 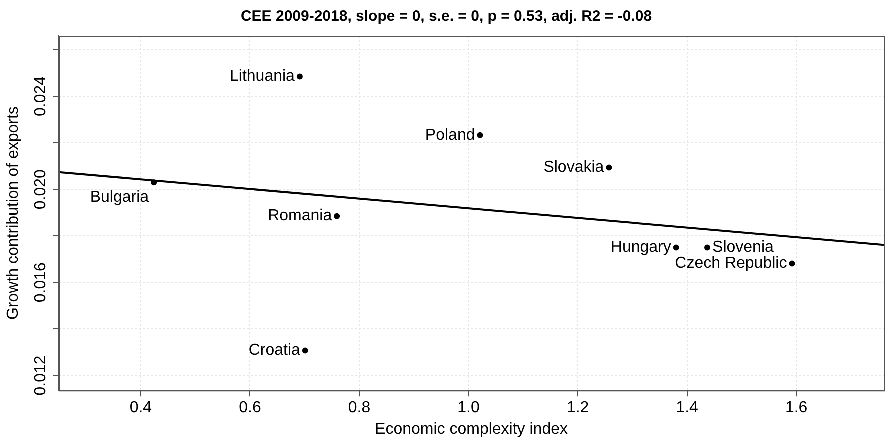 I want to click on y-tick-label: 0.016, so click(x=41, y=282).